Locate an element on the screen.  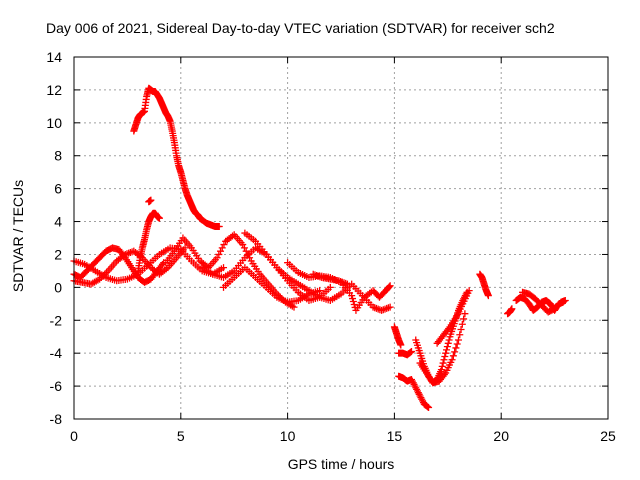
y-tick-label: 10 is located at coordinates (54, 123).